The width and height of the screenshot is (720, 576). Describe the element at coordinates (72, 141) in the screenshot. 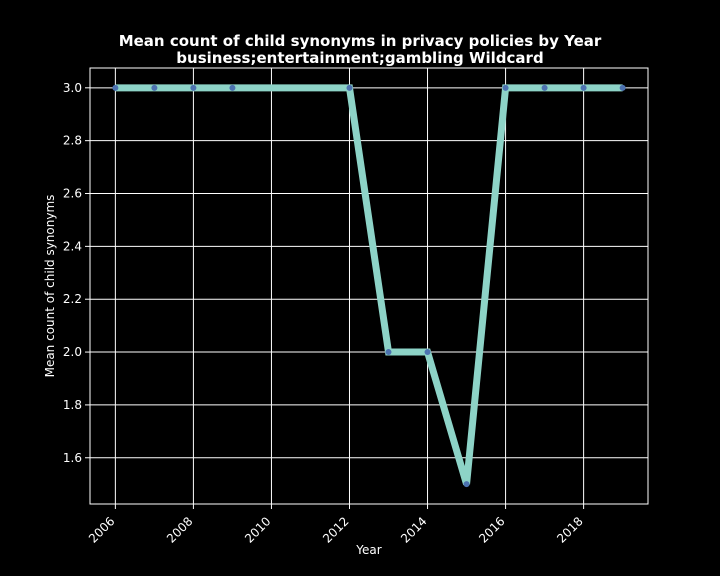

I see `y-tick-label: 2.8` at that location.